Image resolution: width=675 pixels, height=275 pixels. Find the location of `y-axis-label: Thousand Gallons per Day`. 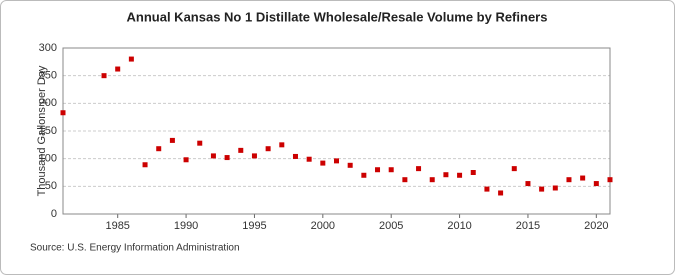

y-axis-label: Thousand Gallons per Day is located at coordinates (42, 130).